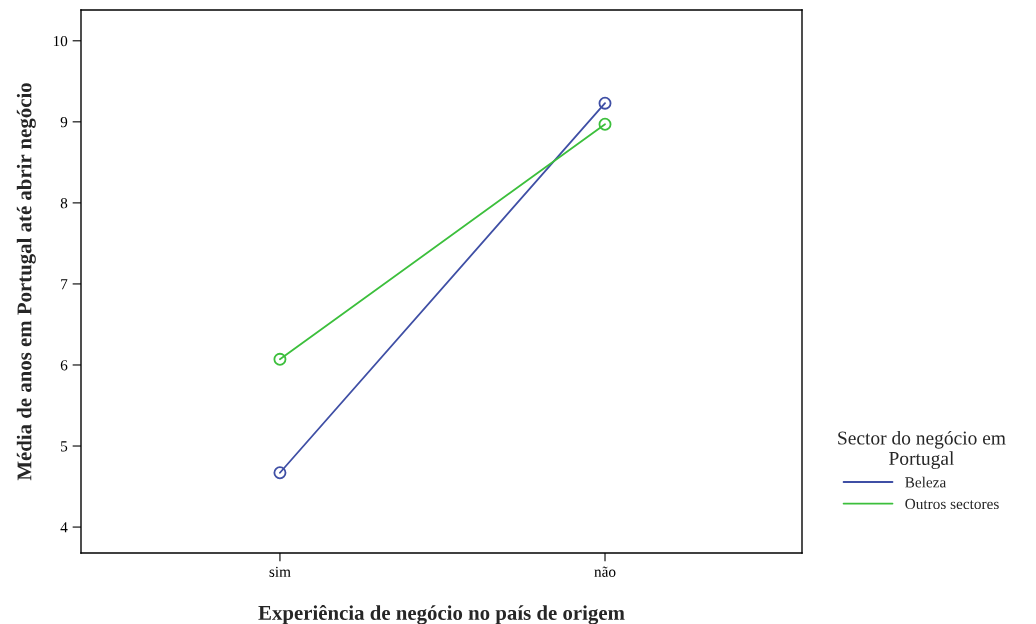 Image resolution: width=1036 pixels, height=624 pixels. What do you see at coordinates (441, 614) in the screenshot?
I see `x-axis-title: Experiência de negócio no país de origem` at bounding box center [441, 614].